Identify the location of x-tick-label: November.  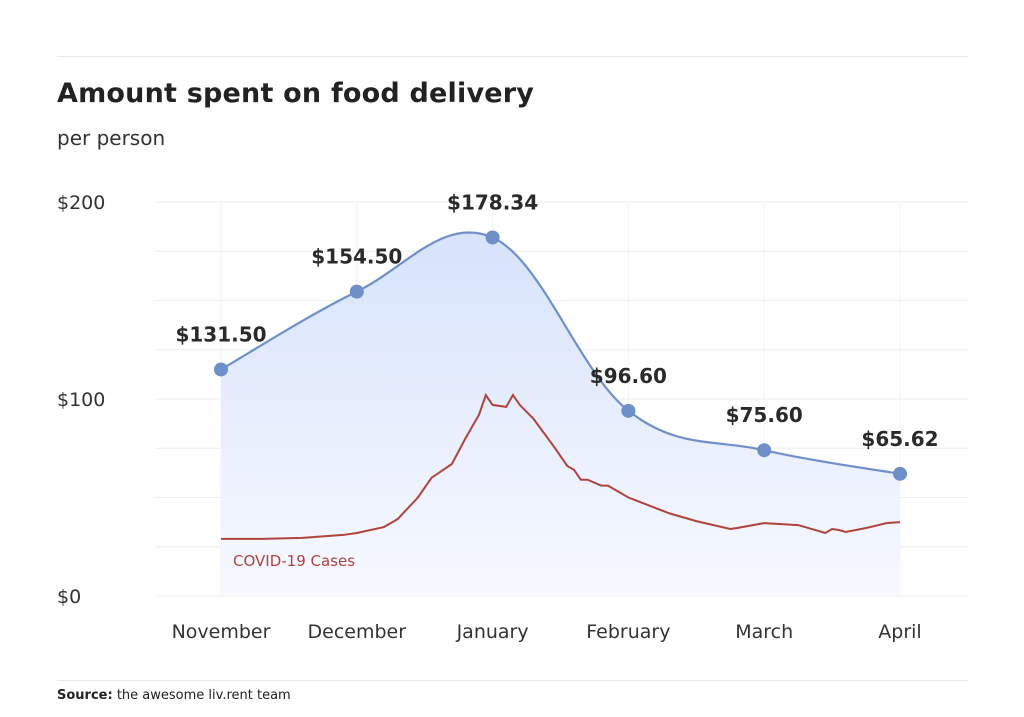
(221, 632).